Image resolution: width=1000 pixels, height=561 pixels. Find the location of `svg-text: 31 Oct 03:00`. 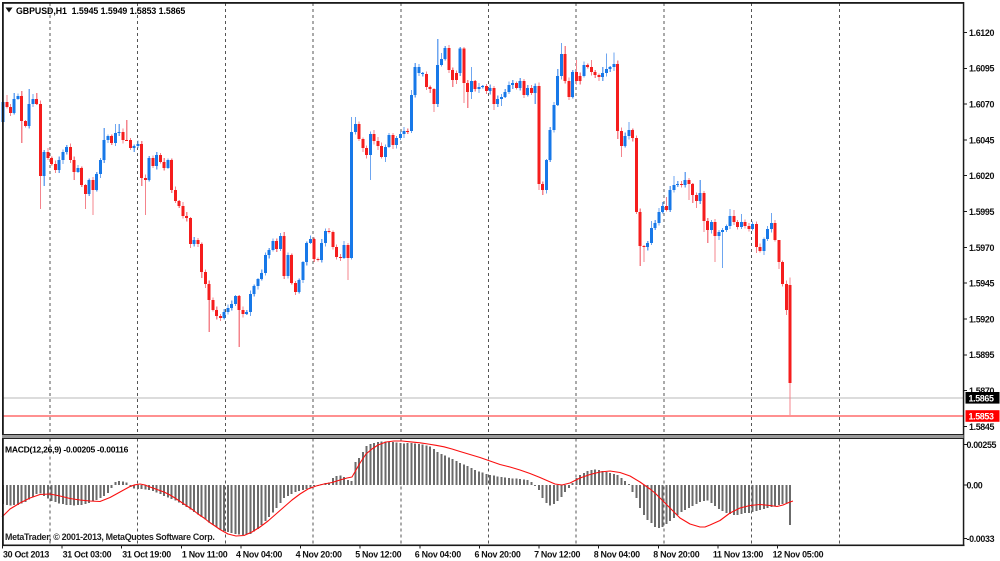

svg-text: 31 Oct 03:00 is located at coordinates (87, 555).